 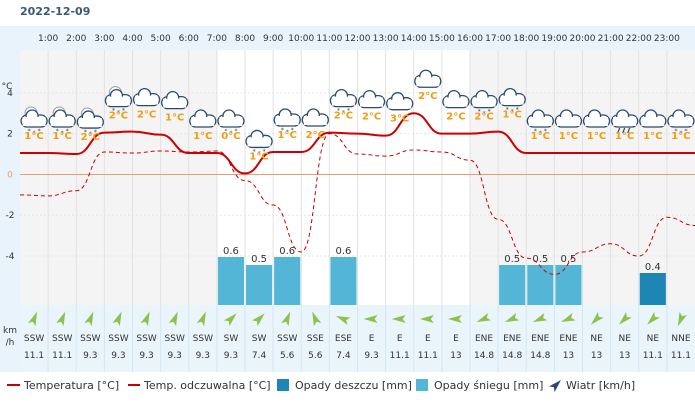 I want to click on hour-label: 15:00, so click(x=442, y=39).